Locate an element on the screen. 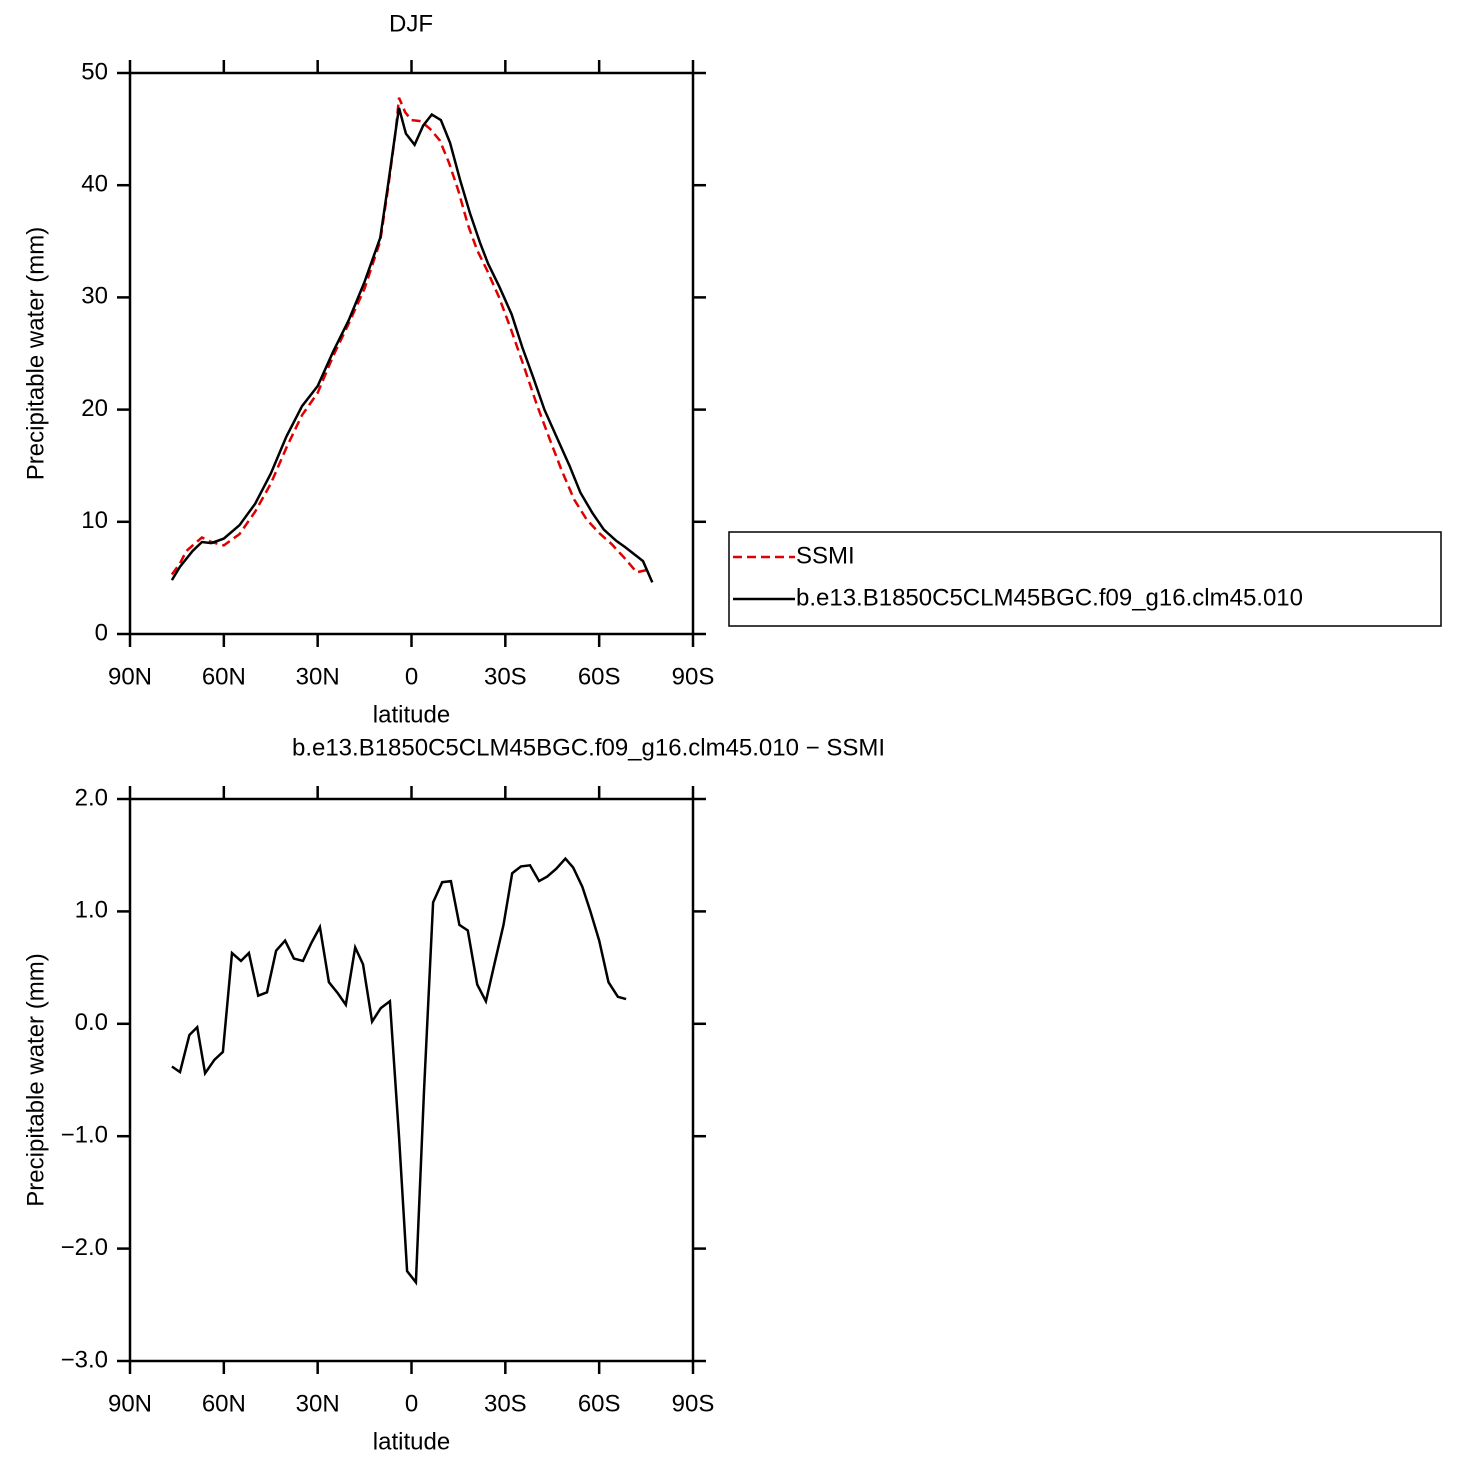 The image size is (1466, 1463). legend-box is located at coordinates (1085, 579).